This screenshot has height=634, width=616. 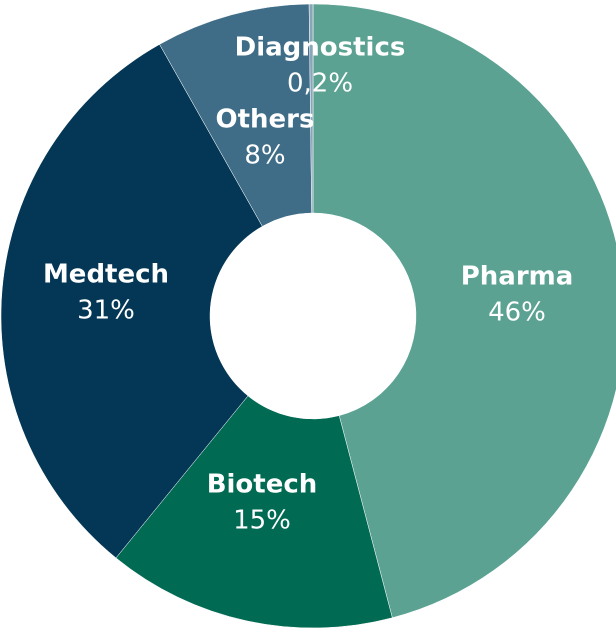 What do you see at coordinates (106, 311) in the screenshot?
I see `slice-value: 31%` at bounding box center [106, 311].